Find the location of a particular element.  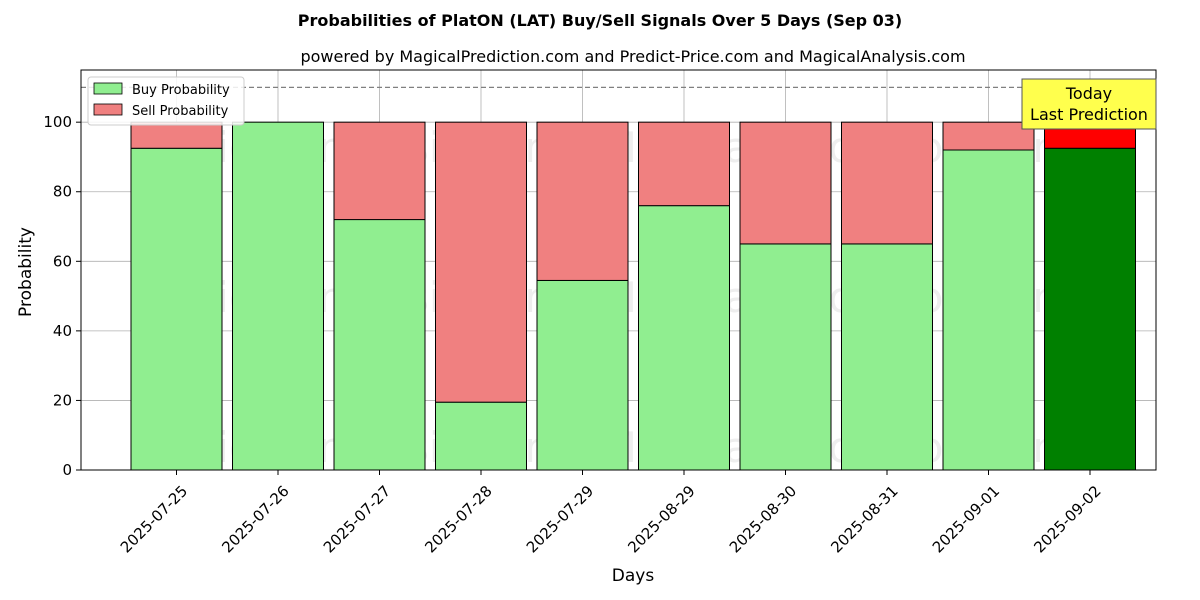

annotation-line2: Last Prediction is located at coordinates (1089, 114).